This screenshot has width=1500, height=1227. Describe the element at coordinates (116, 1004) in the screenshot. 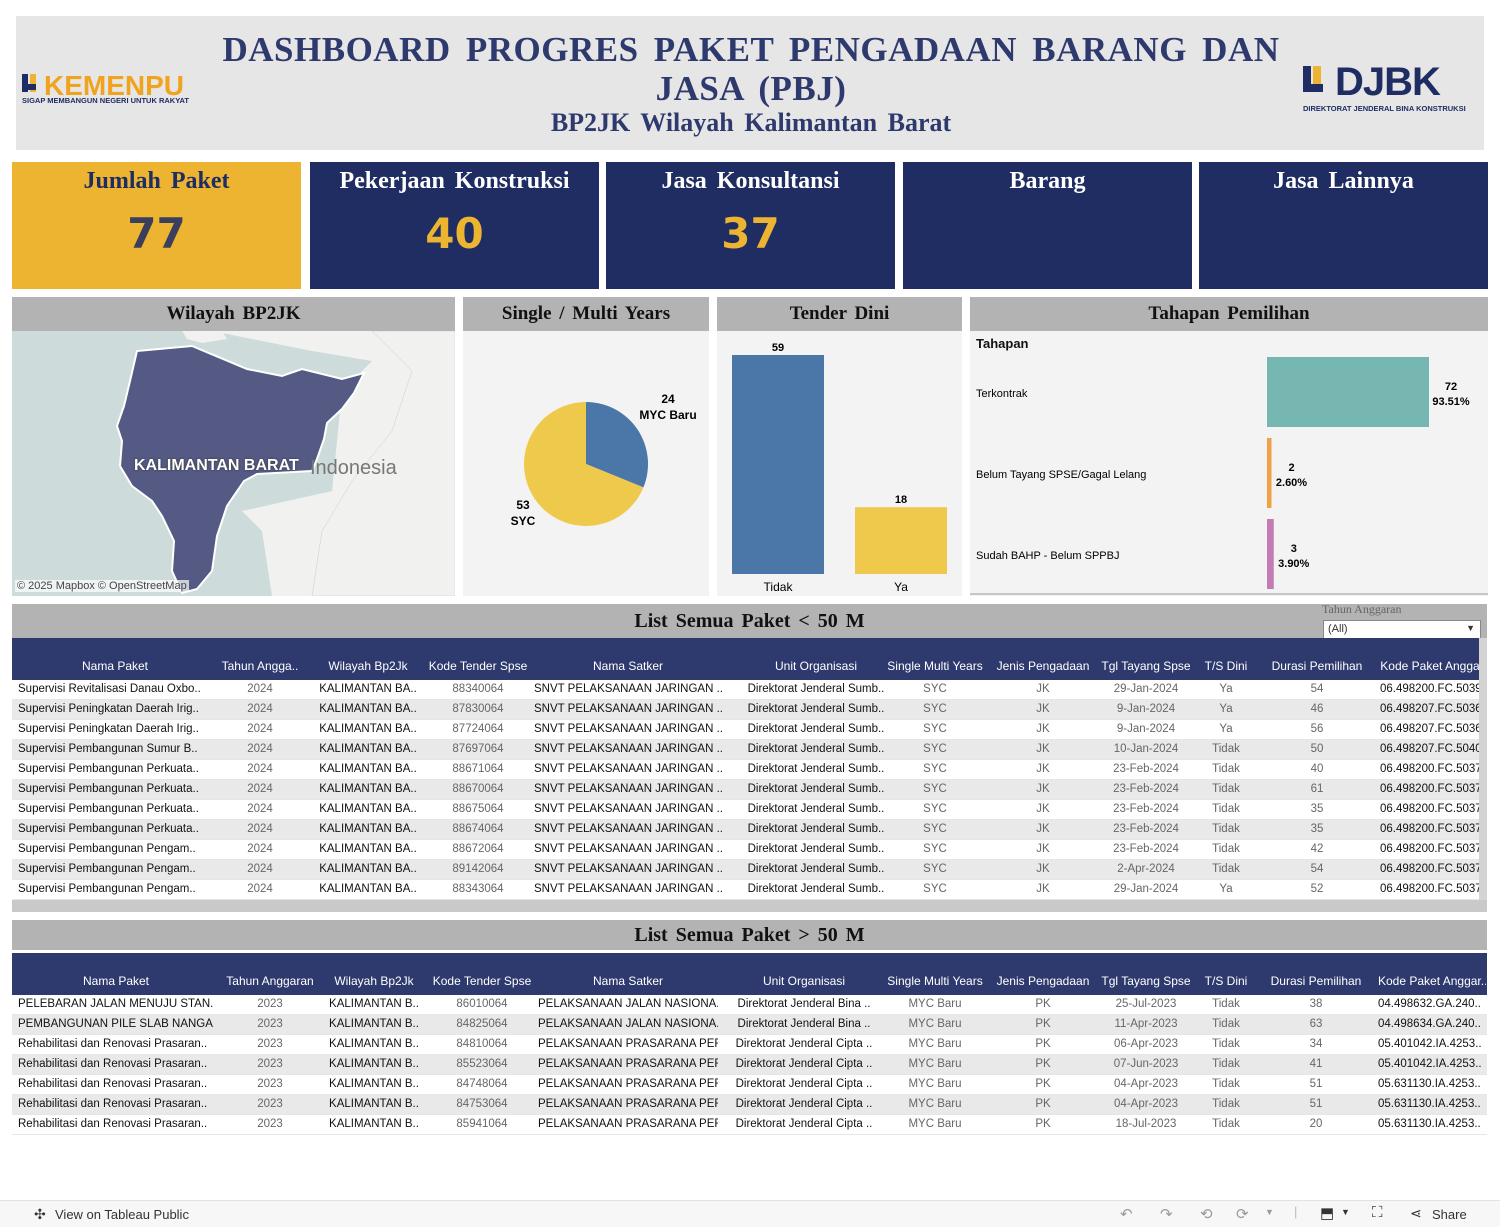

I see `table-cell: PELEBARAN JALAN MENUJU STAN..` at that location.